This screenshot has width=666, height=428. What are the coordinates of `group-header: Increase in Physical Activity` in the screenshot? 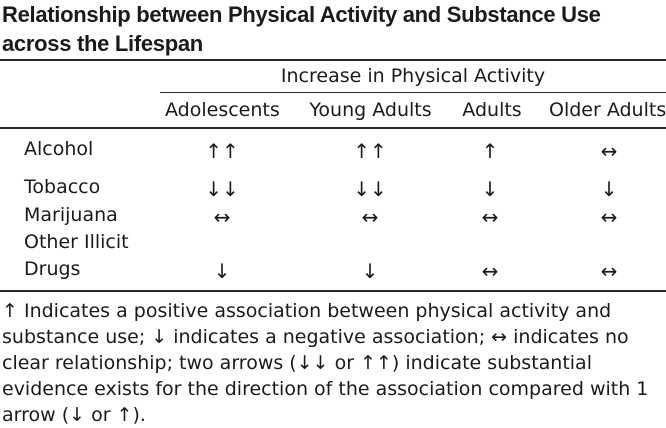 It's located at (413, 76).